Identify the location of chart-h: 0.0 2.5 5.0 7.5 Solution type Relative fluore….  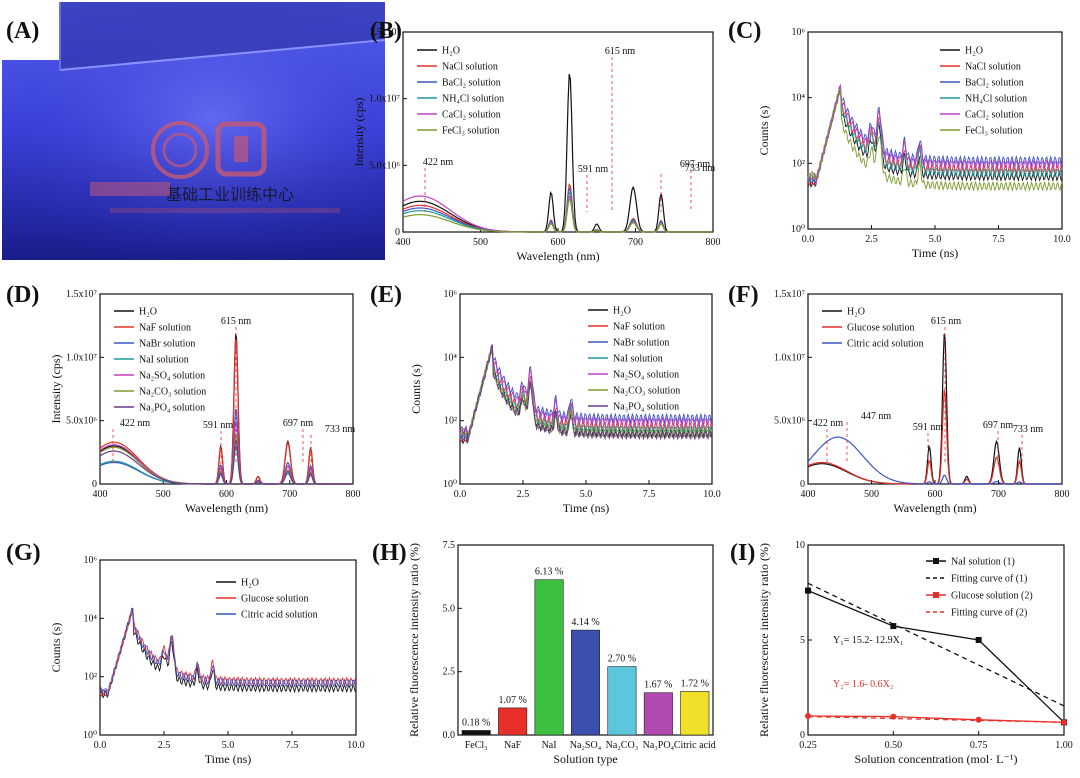
(561, 653).